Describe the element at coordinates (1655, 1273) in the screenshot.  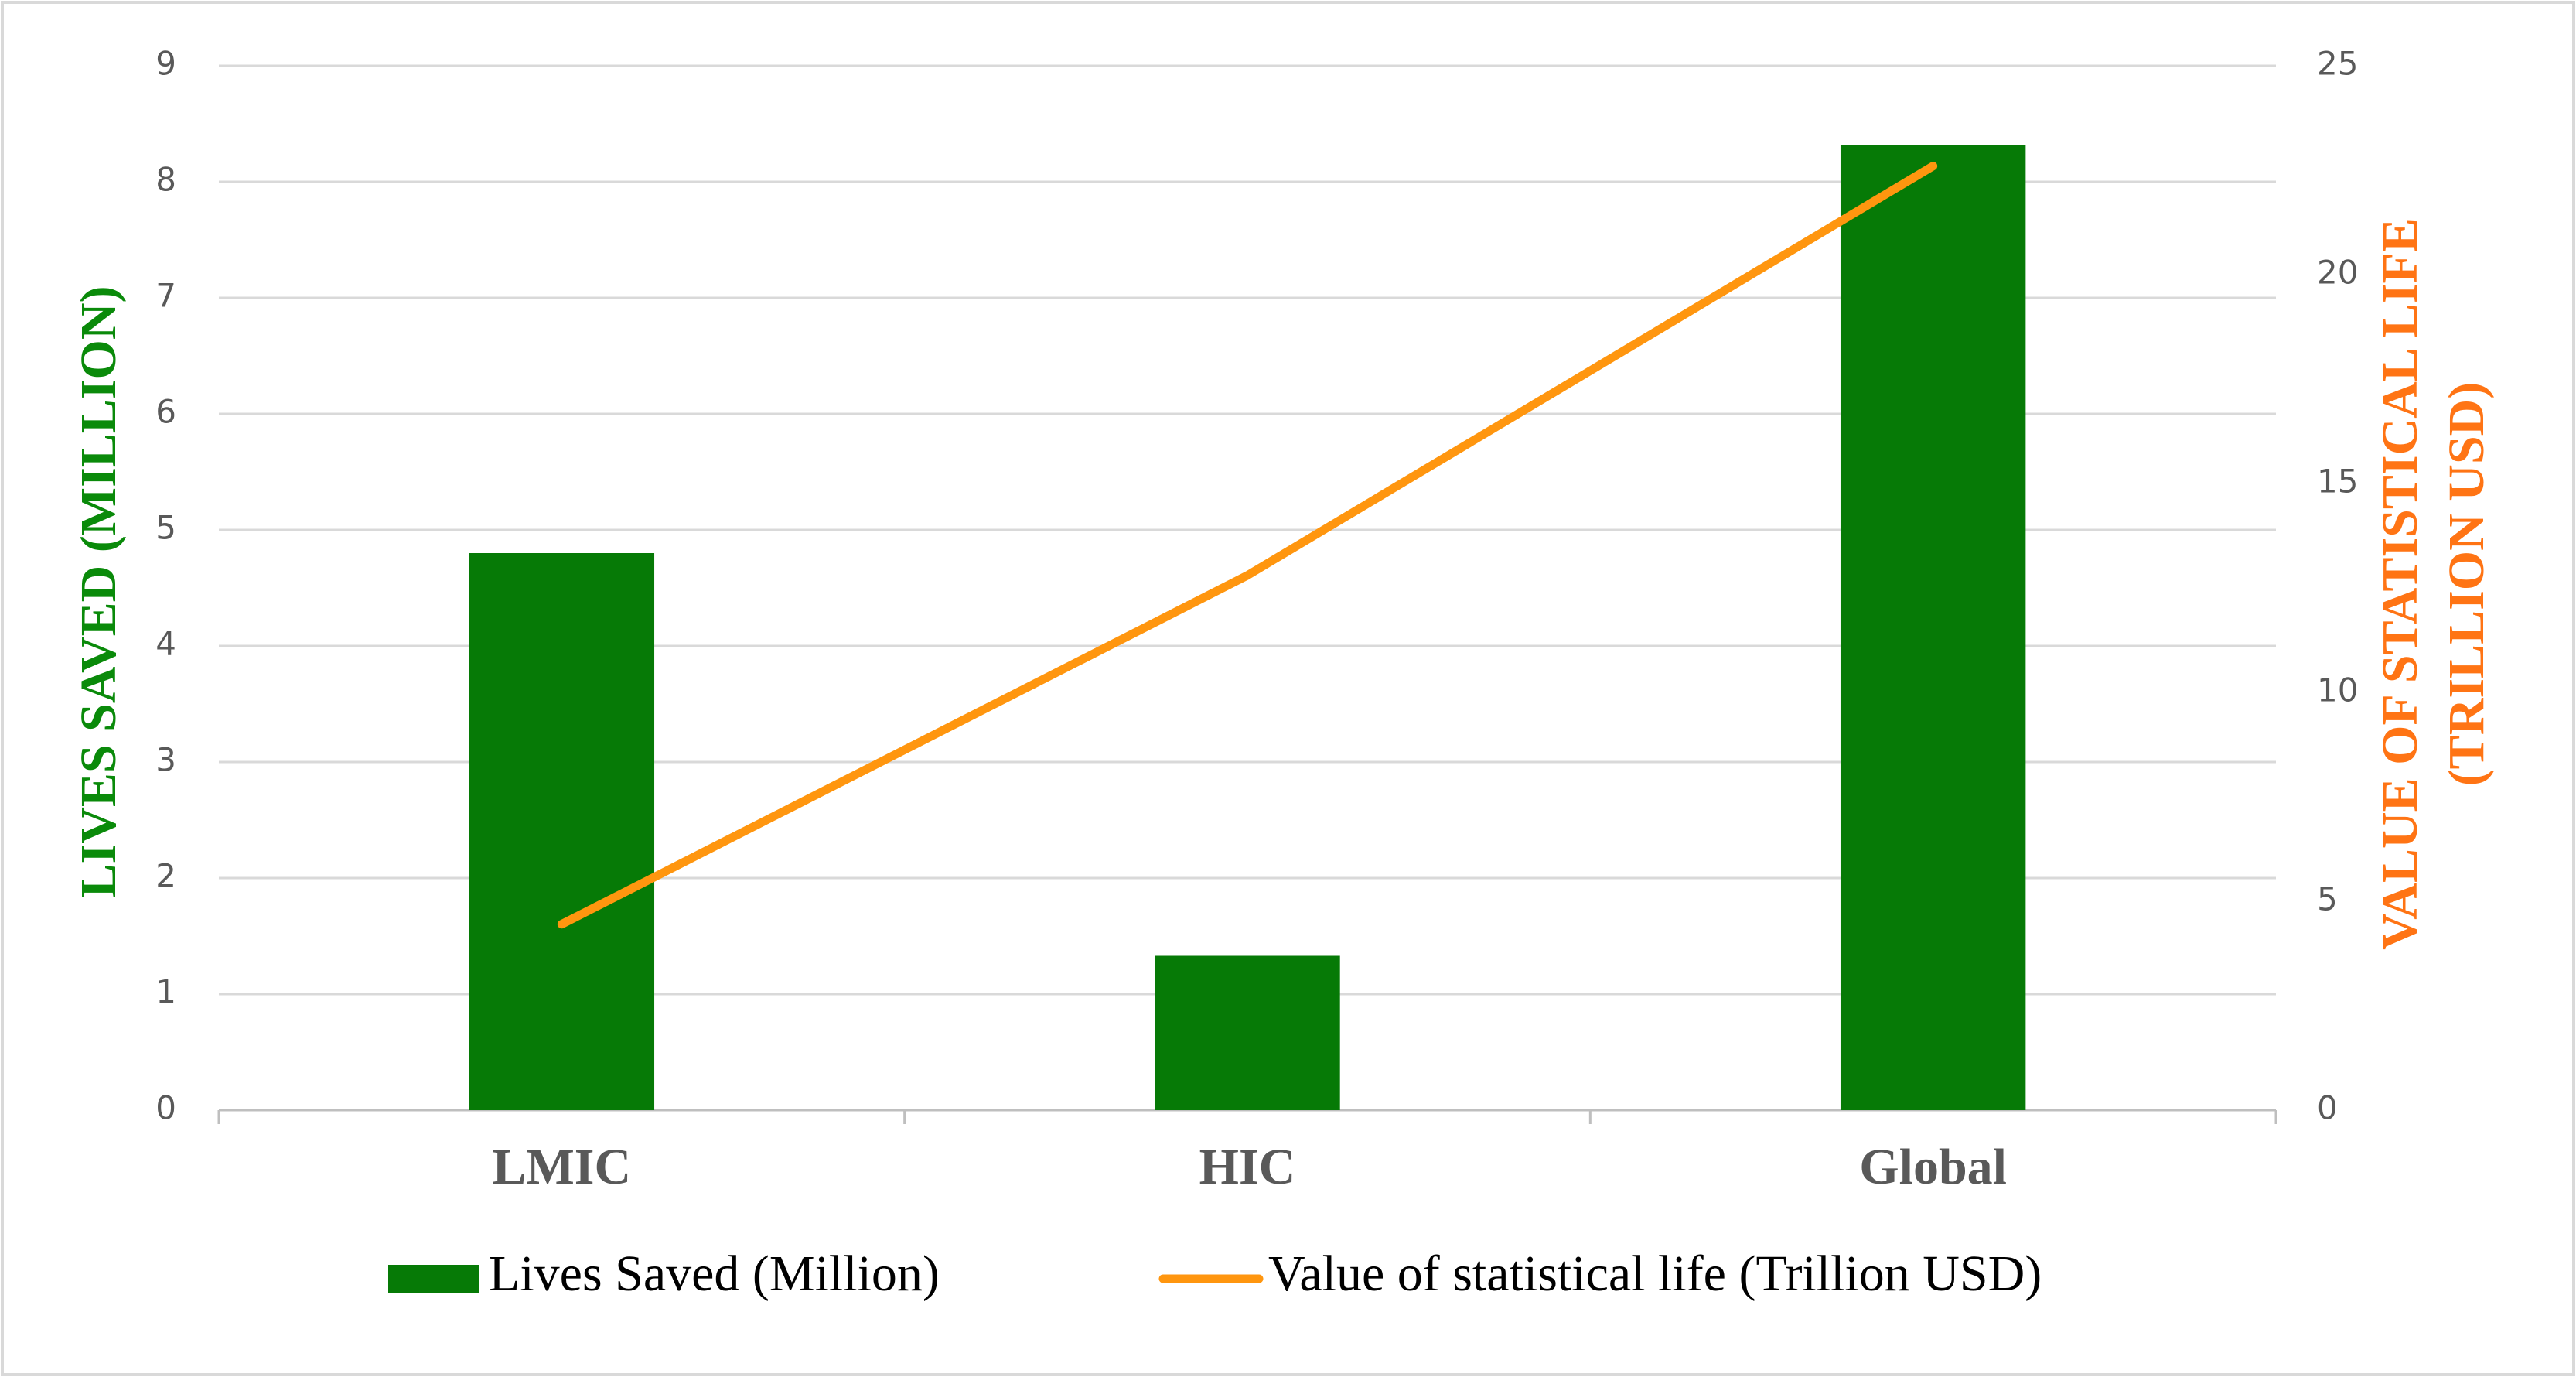
I see `legend-label: Value of statistical life (Trillion USD)` at that location.